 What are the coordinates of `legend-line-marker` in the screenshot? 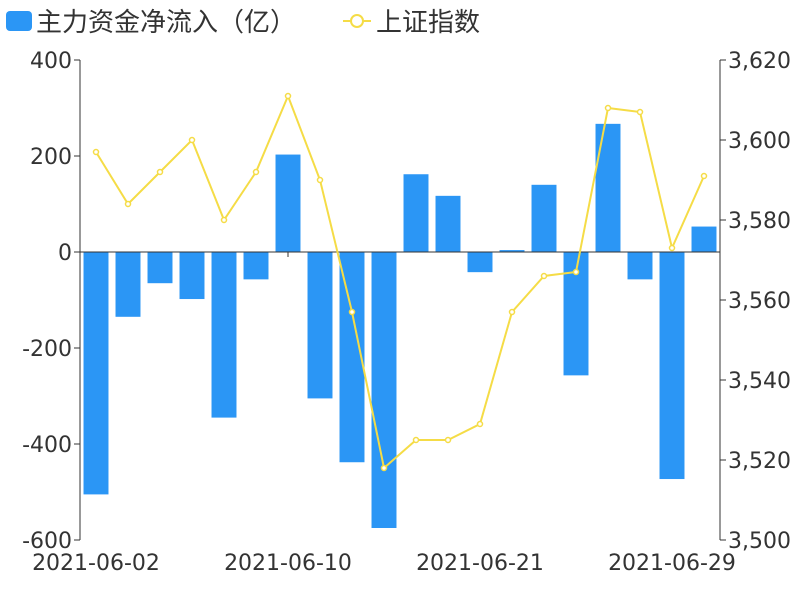 It's located at (357, 21).